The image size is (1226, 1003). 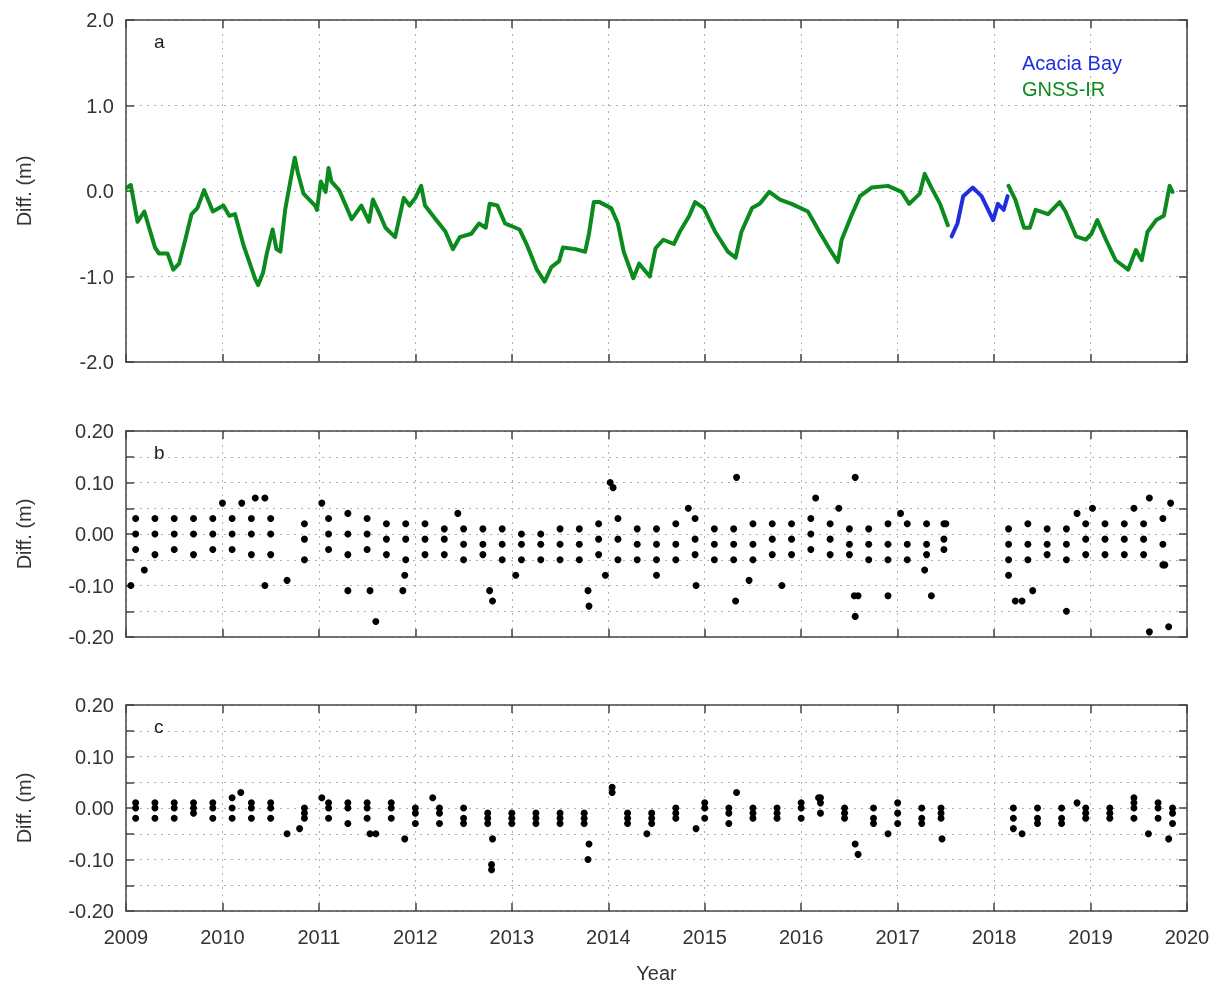 What do you see at coordinates (126, 937) in the screenshot?
I see `x-tick-label: 2009` at bounding box center [126, 937].